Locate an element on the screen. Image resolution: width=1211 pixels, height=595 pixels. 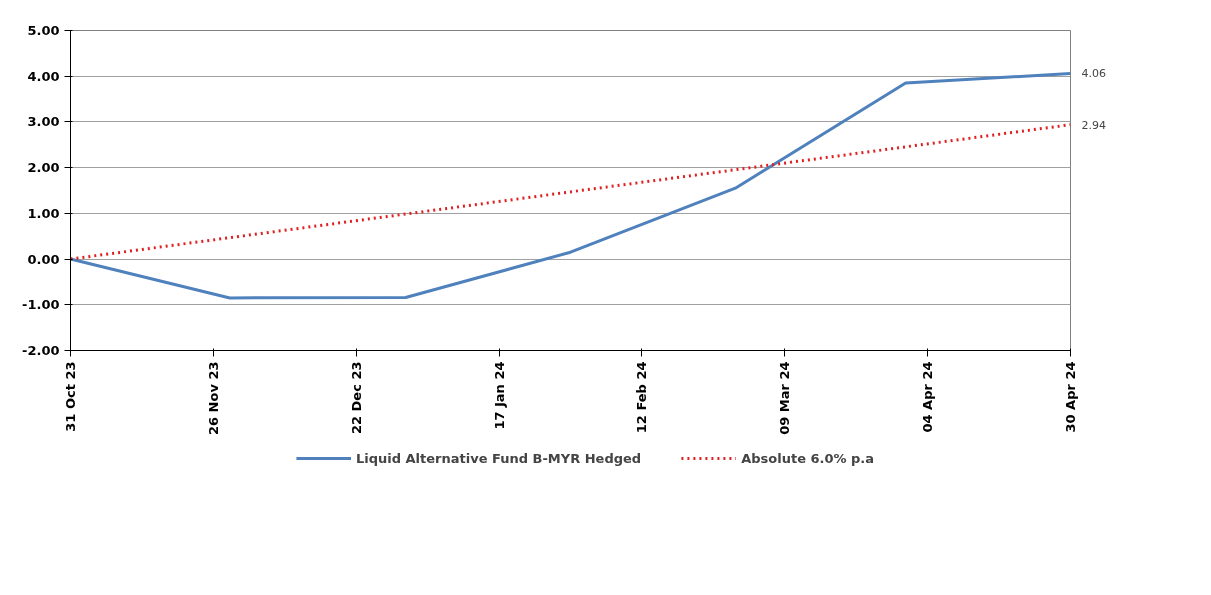
y-tick-label: 1.00 is located at coordinates (43, 213).